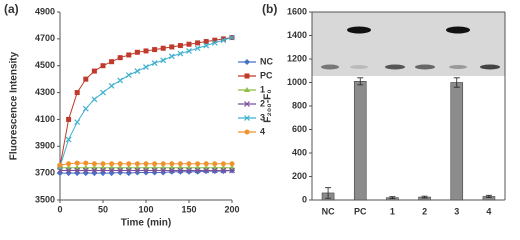 The height and width of the screenshot is (240, 520). What do you see at coordinates (488, 211) in the screenshot?
I see `x-tick-label: 4` at bounding box center [488, 211].